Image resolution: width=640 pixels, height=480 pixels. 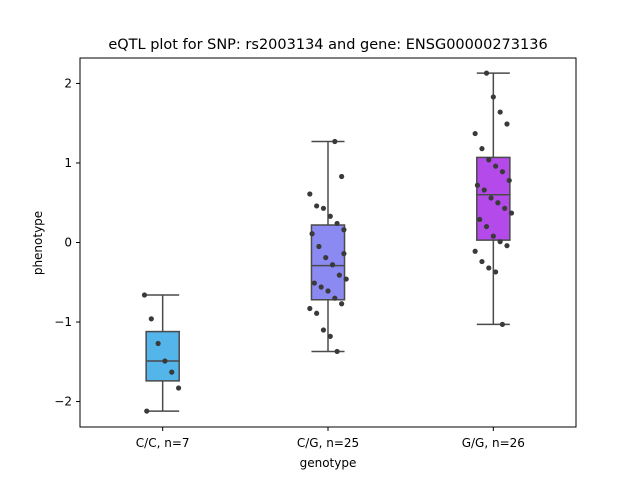 I want to click on y-axis: −2 −1 0 1 2, so click(x=67, y=242).